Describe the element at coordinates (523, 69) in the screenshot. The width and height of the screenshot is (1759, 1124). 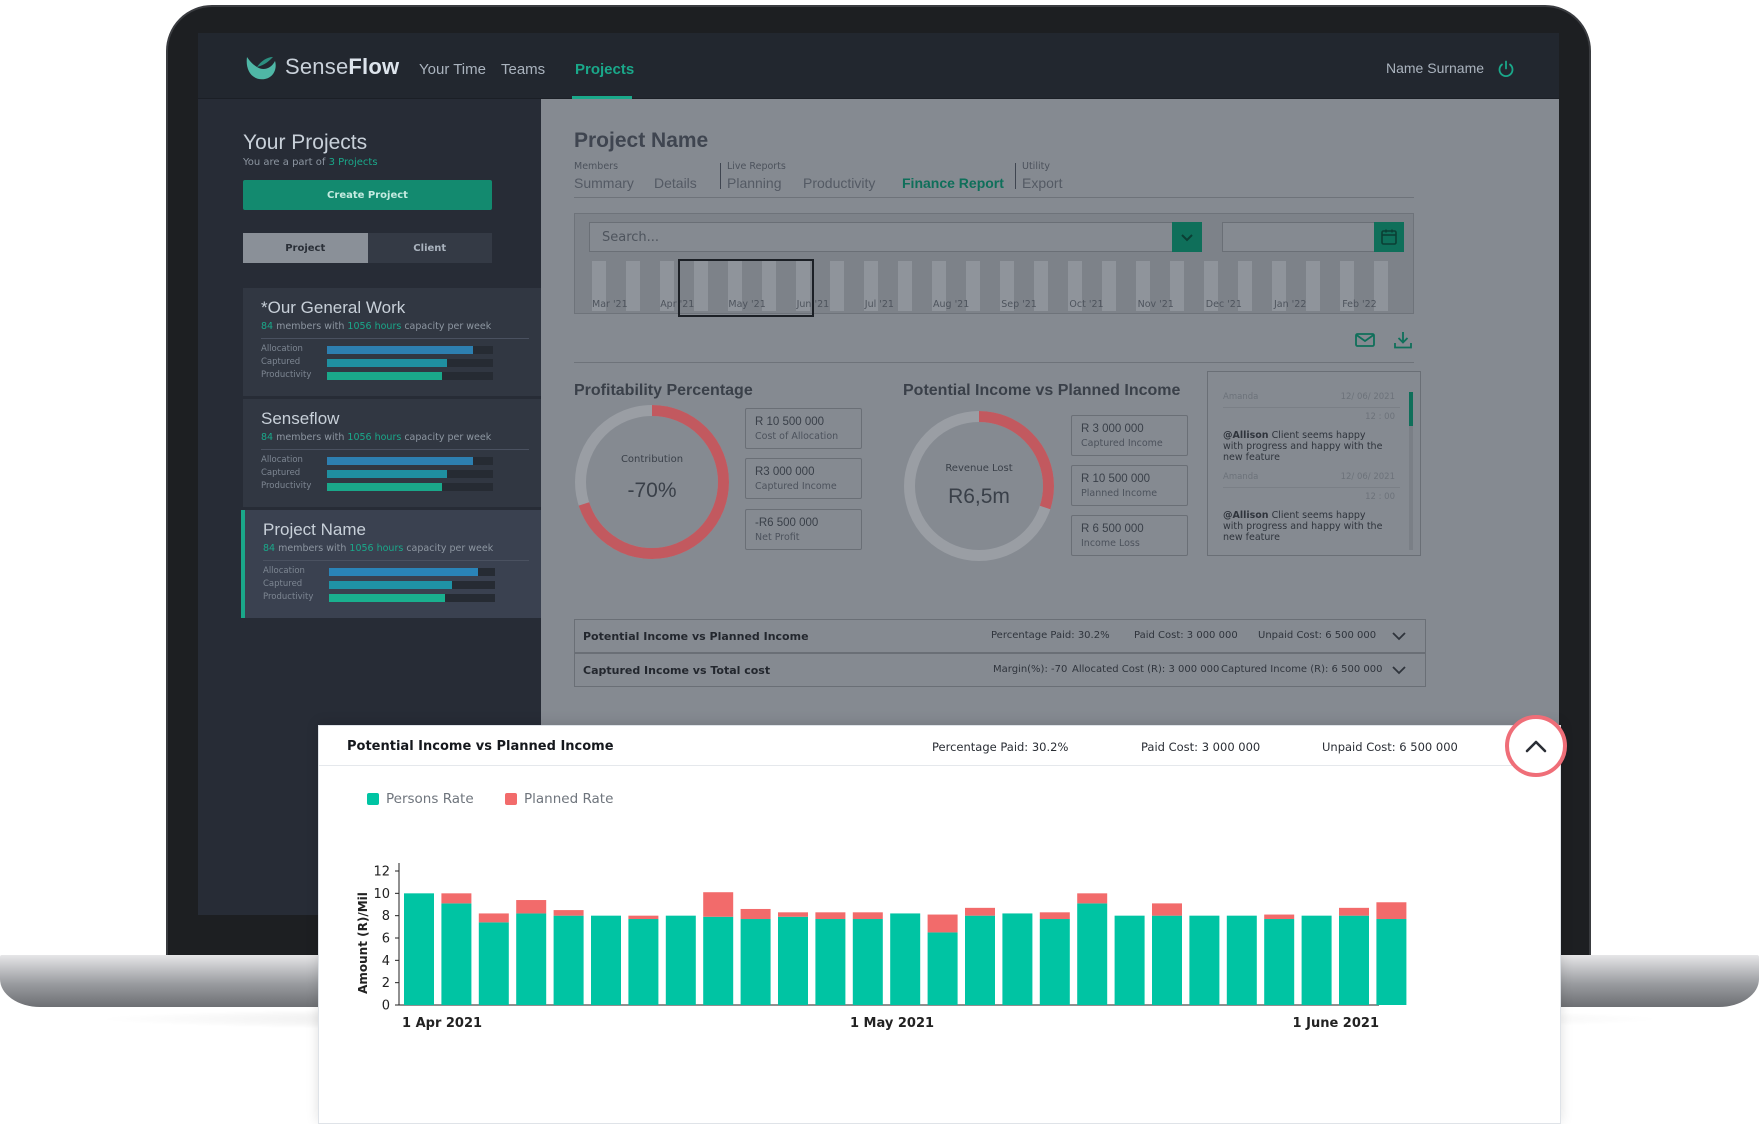
I see `nav-teams: Teams` at that location.